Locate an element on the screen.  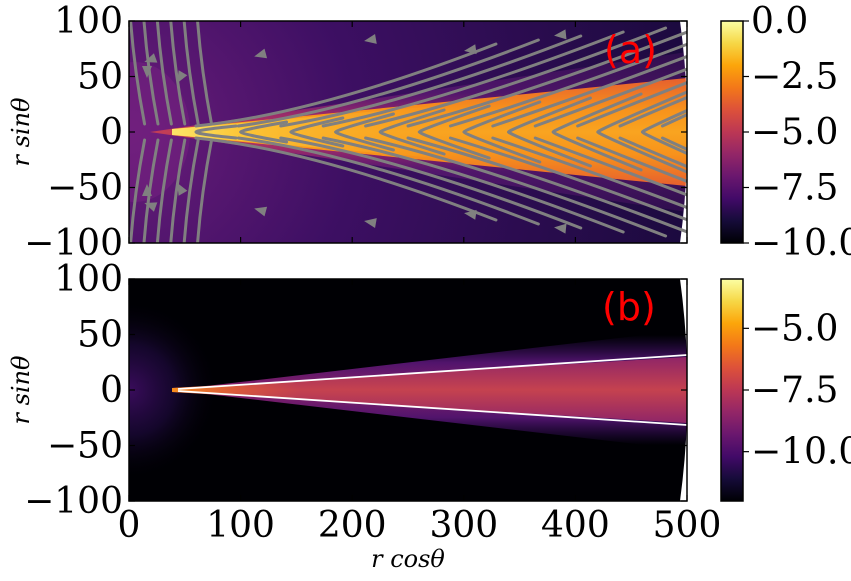
colorbar-a-tick-label: −7.5 is located at coordinates (794, 188).